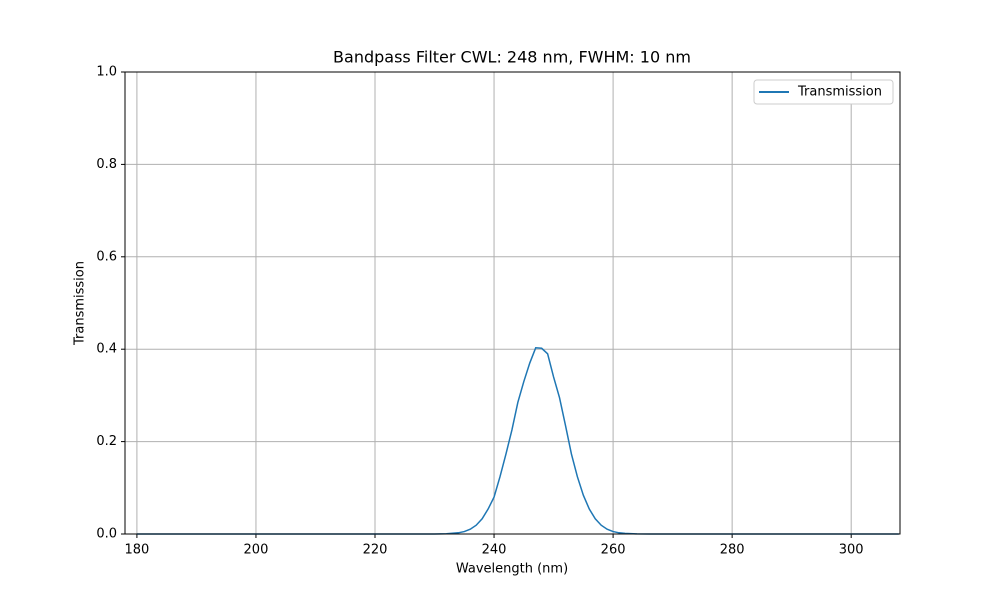  What do you see at coordinates (106, 164) in the screenshot?
I see `y-tick-label: 0.8` at bounding box center [106, 164].